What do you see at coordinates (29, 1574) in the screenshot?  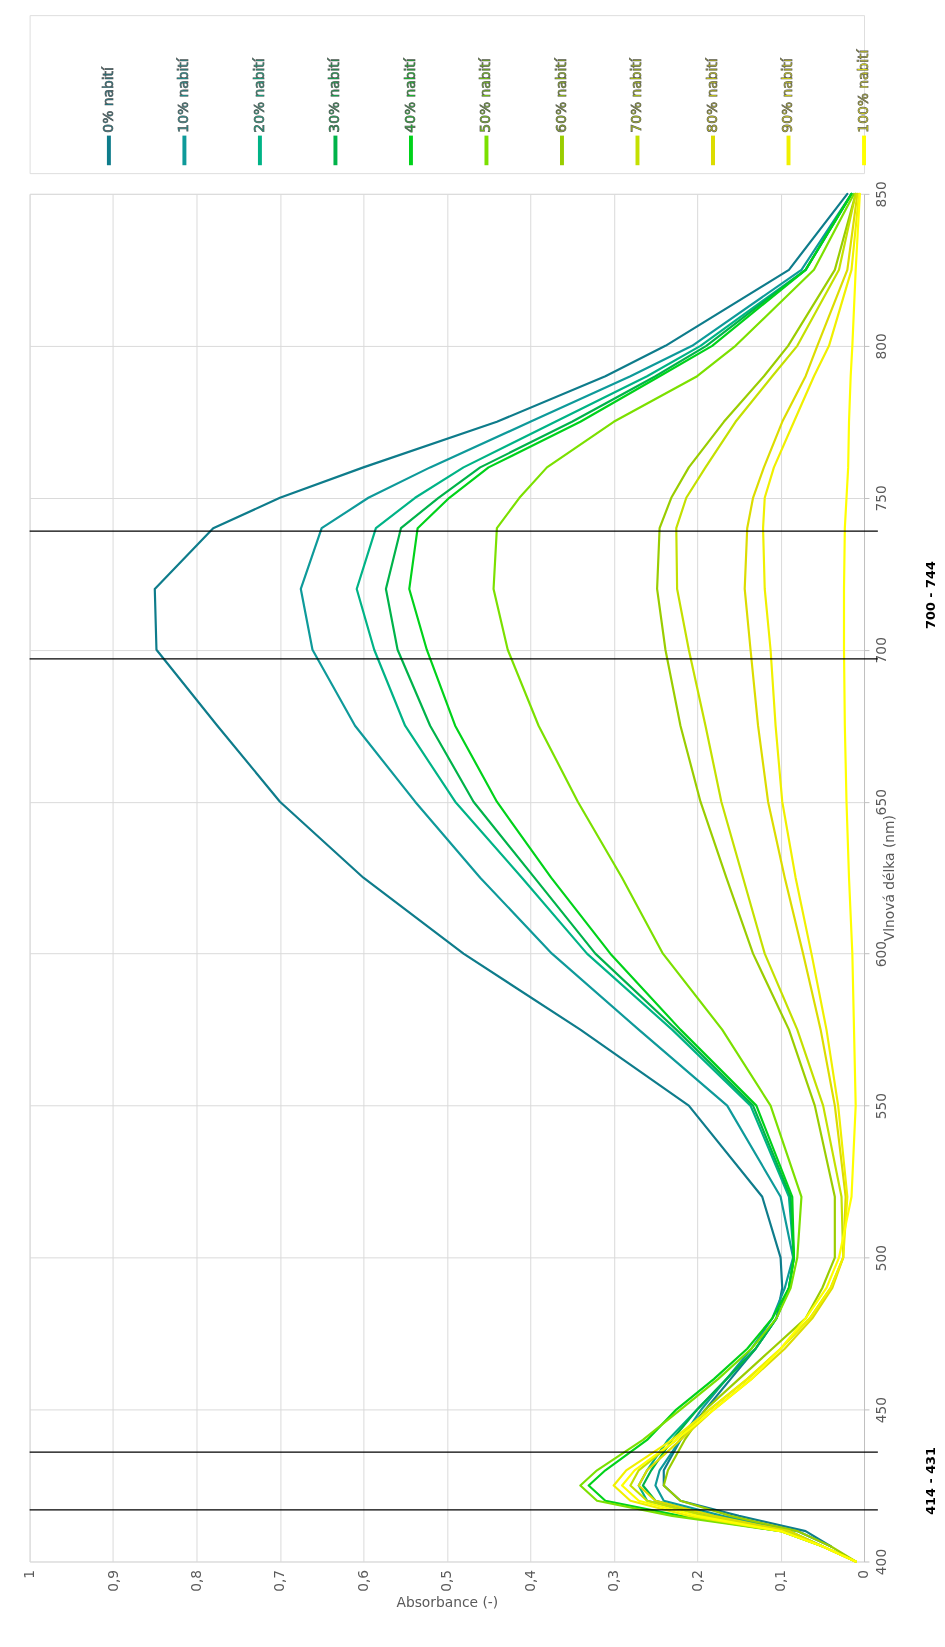 I see `x-tick-label: 1` at bounding box center [29, 1574].